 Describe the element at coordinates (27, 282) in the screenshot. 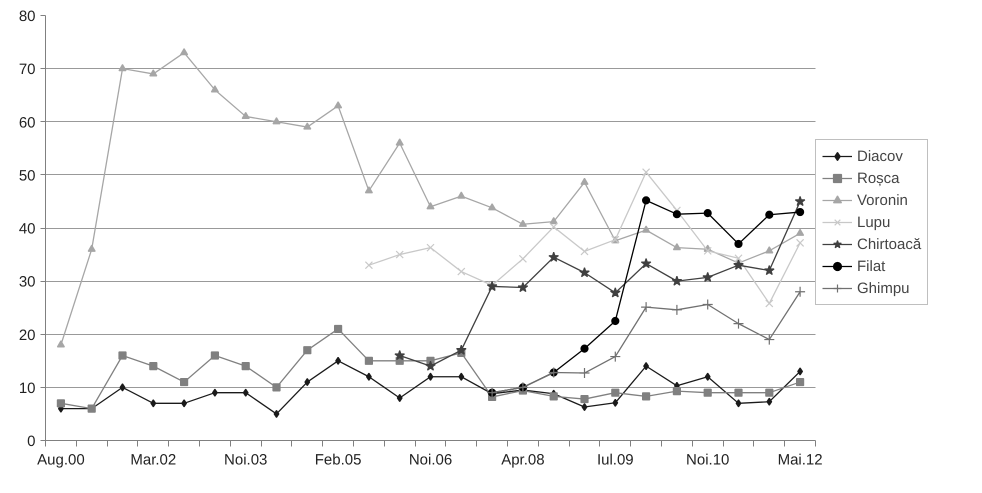

I see `y-tick-label: 30` at that location.